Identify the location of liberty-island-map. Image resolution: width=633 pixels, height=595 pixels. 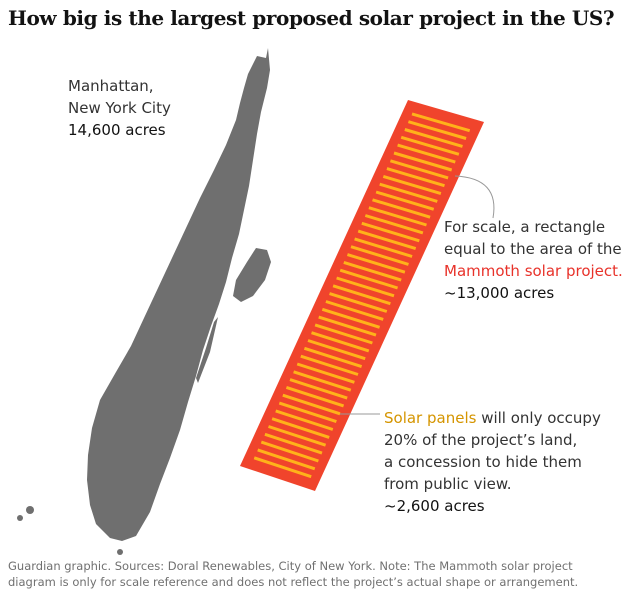
(20, 518).